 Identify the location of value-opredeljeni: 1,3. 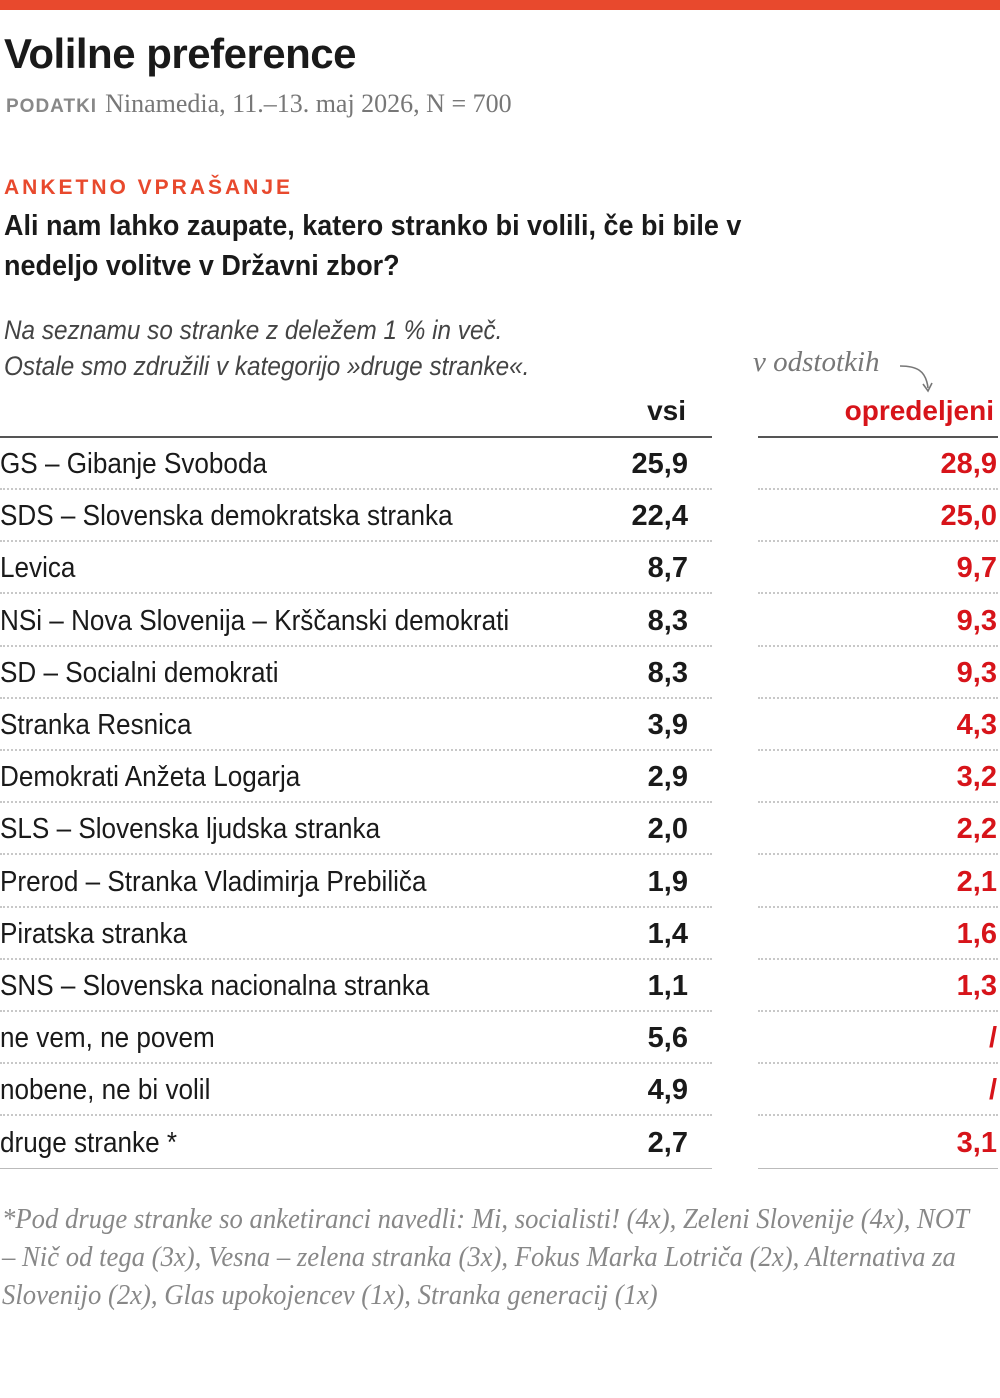
(976, 986).